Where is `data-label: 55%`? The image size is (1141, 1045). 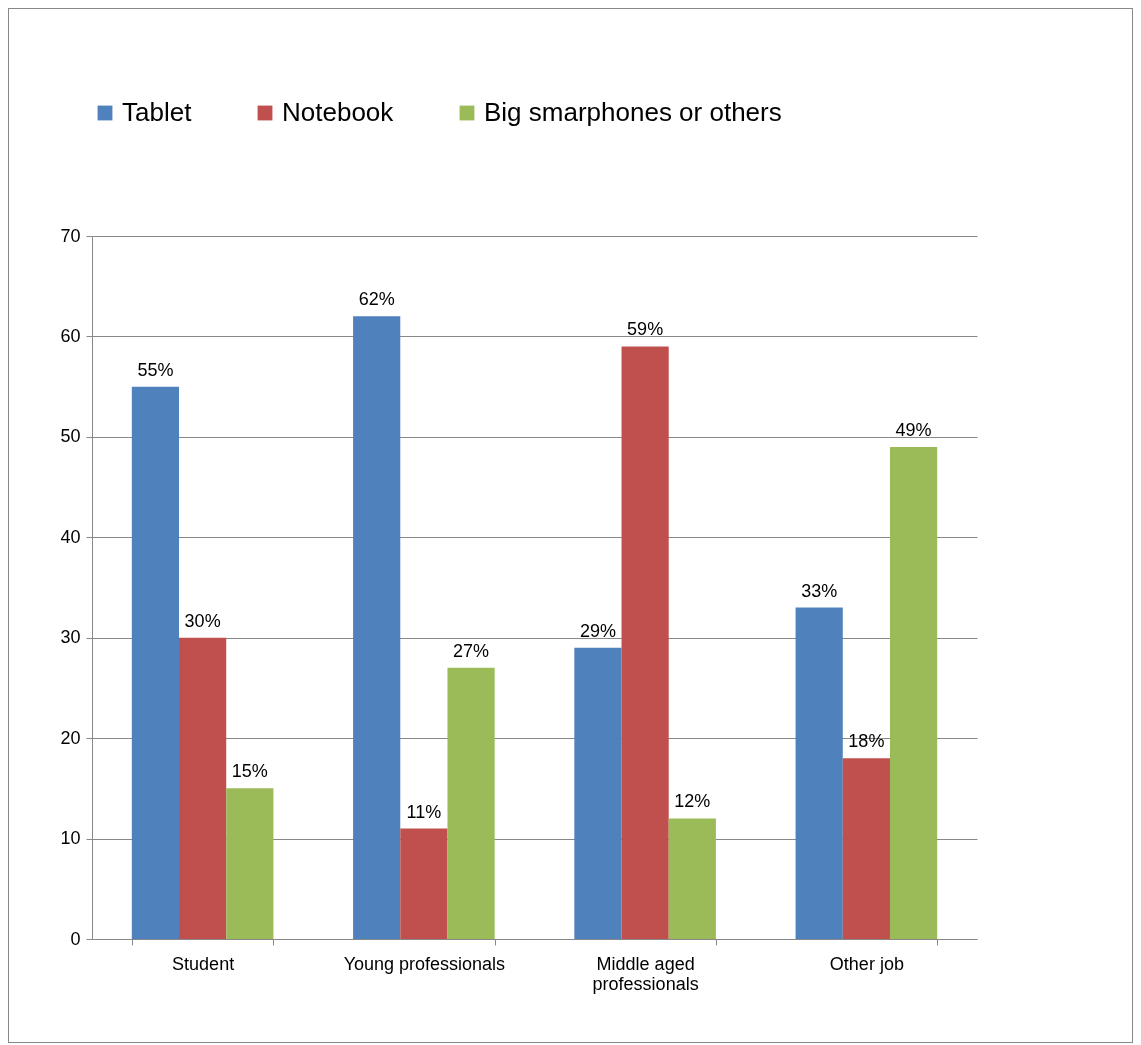
data-label: 55% is located at coordinates (155, 369).